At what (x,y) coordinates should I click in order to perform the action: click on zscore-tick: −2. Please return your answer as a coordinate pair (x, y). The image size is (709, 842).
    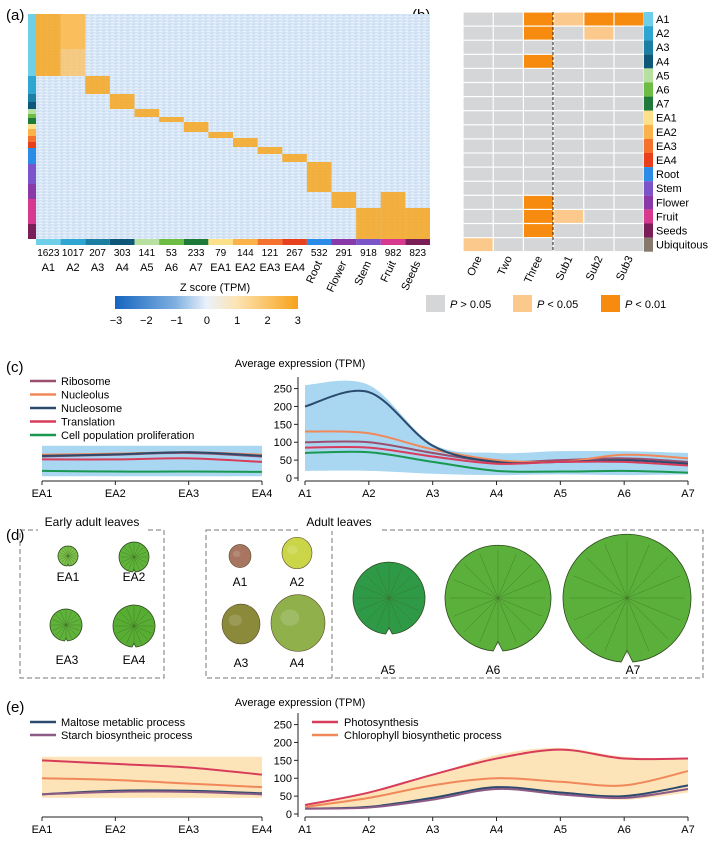
    Looking at the image, I should click on (146, 321).